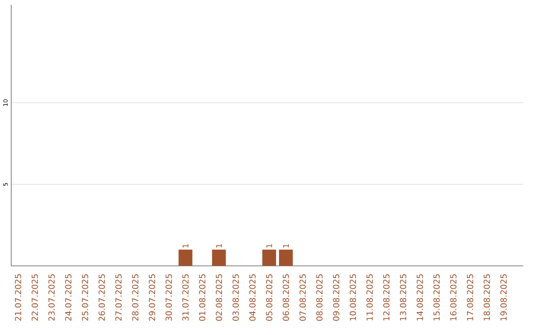  What do you see at coordinates (51, 297) in the screenshot?
I see `x-tick-label: 23.07.2025` at bounding box center [51, 297].